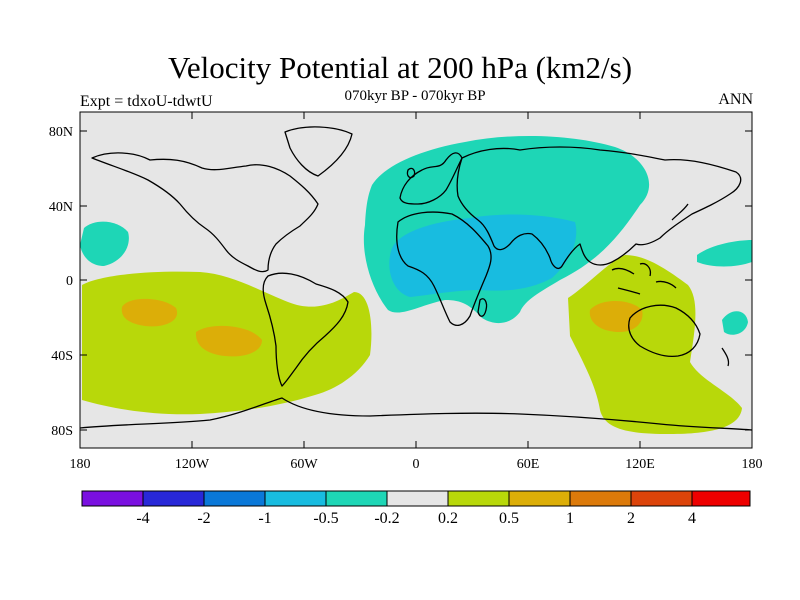  I want to click on coast-australia, so click(664, 331).